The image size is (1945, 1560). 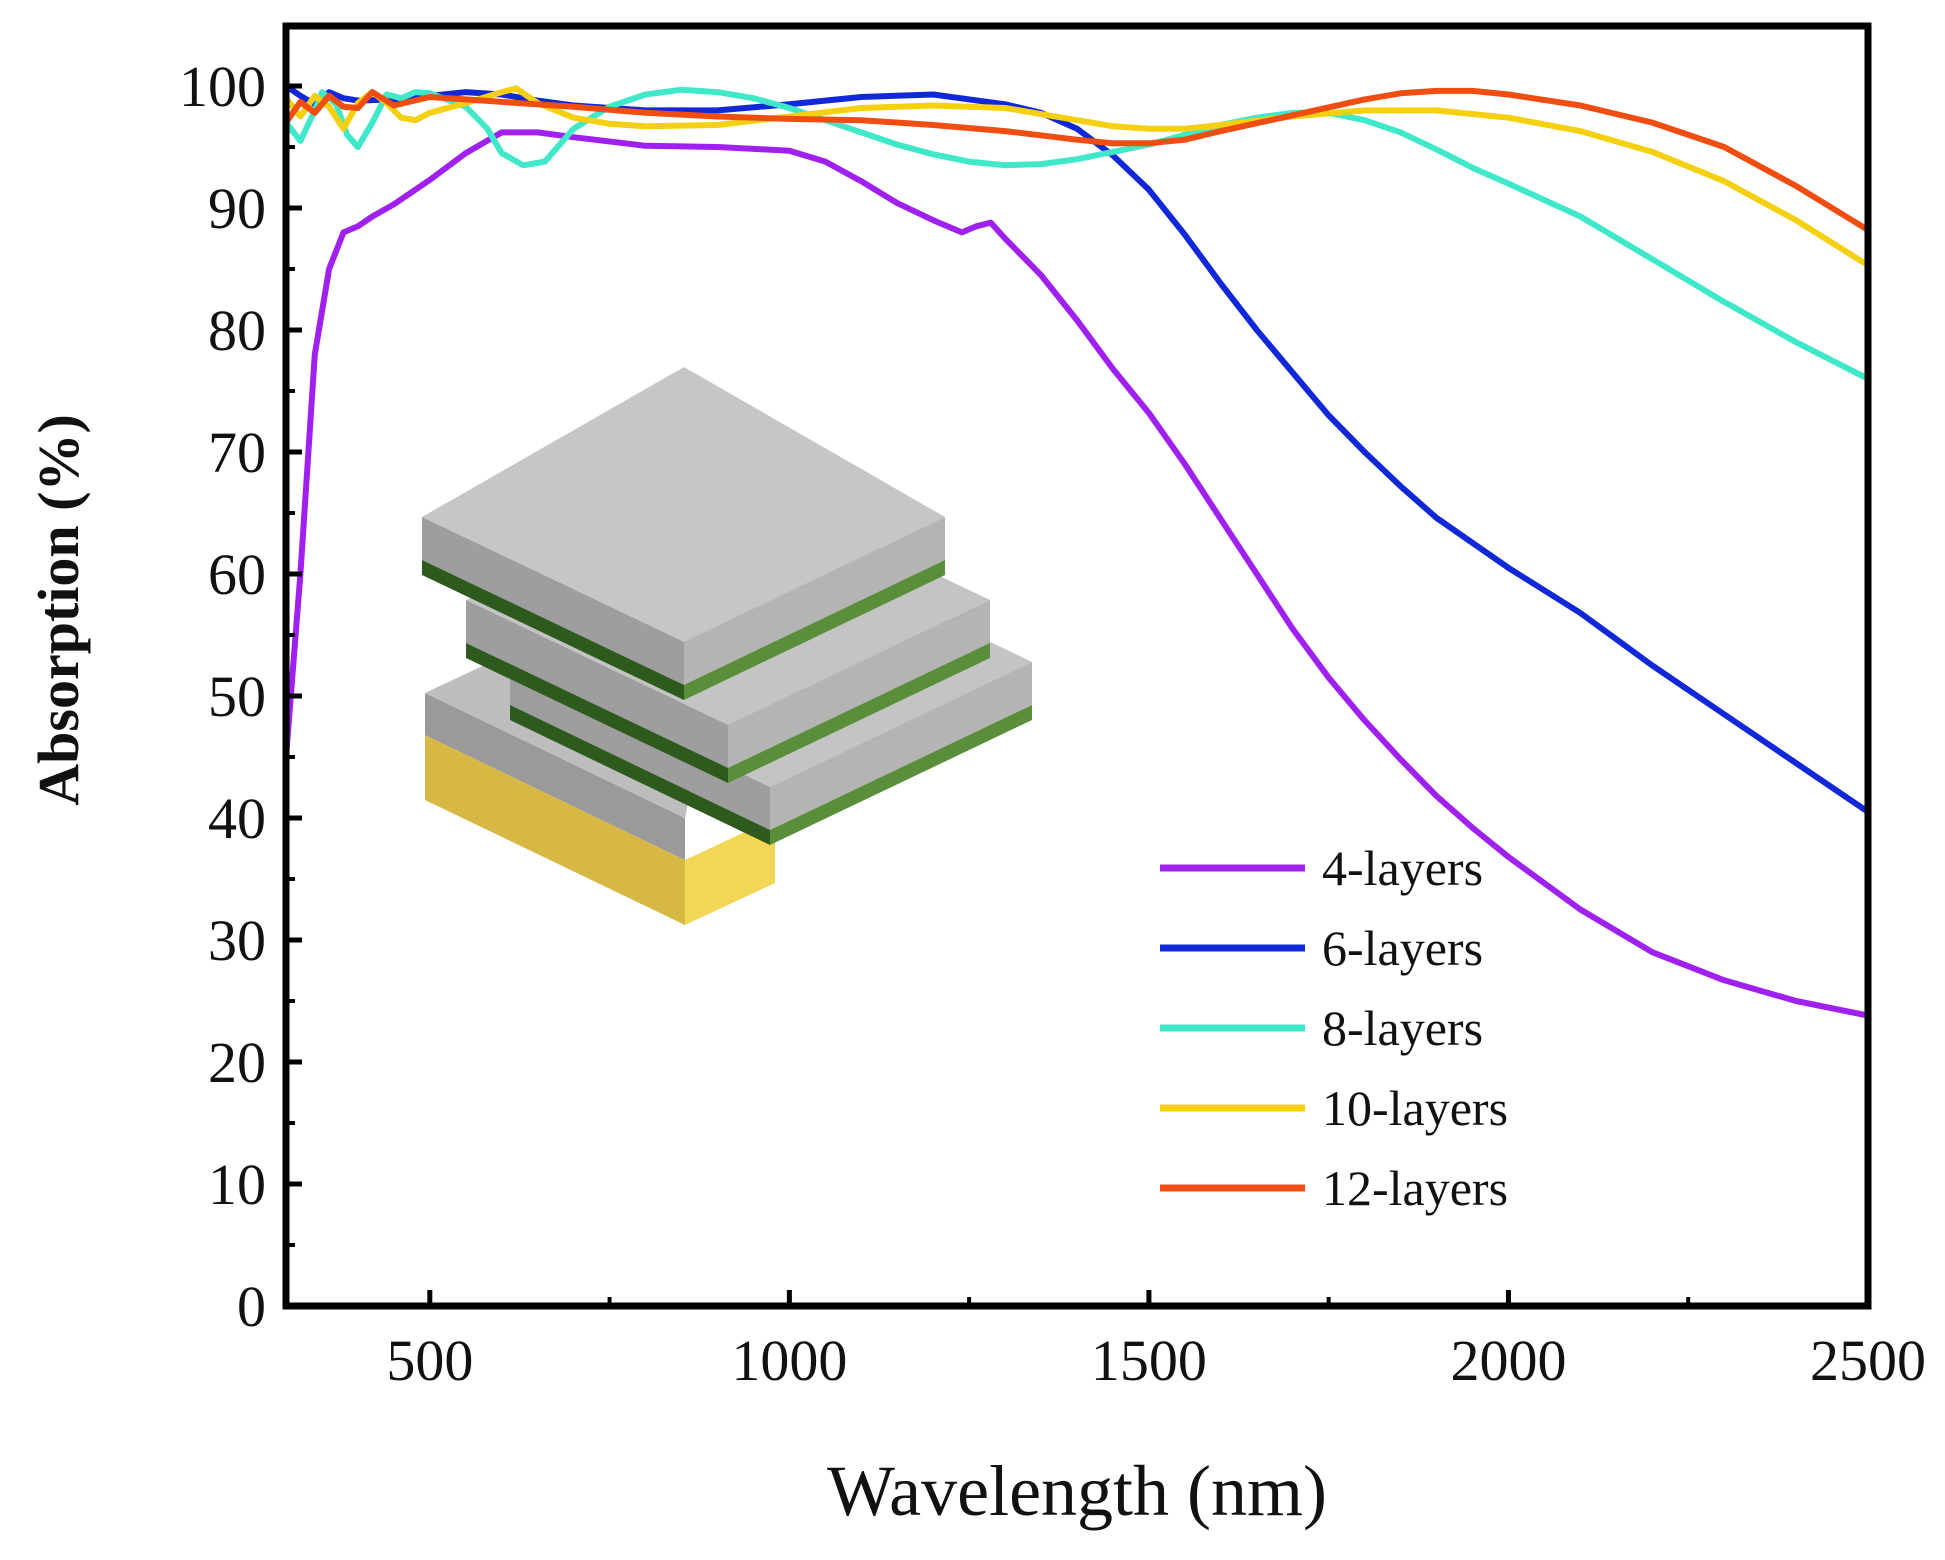 What do you see at coordinates (251, 1306) in the screenshot?
I see `y-tick-label: 0` at bounding box center [251, 1306].